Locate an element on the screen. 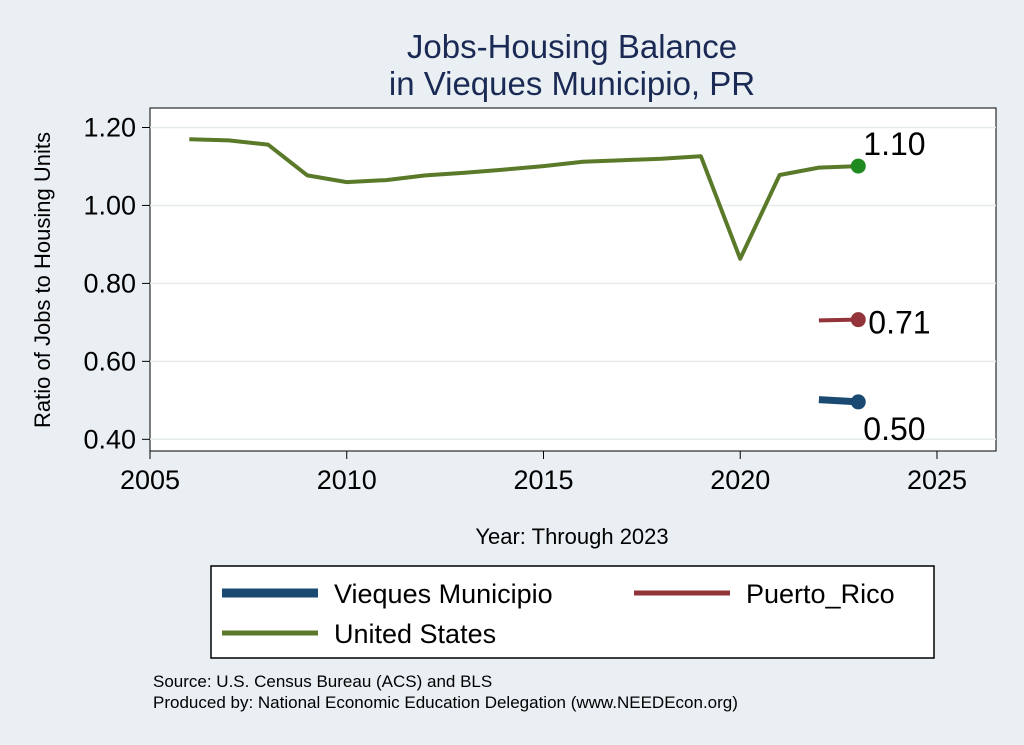 The height and width of the screenshot is (745, 1024). legend-label-puerto-rico: Puerto_Rico is located at coordinates (820, 594).